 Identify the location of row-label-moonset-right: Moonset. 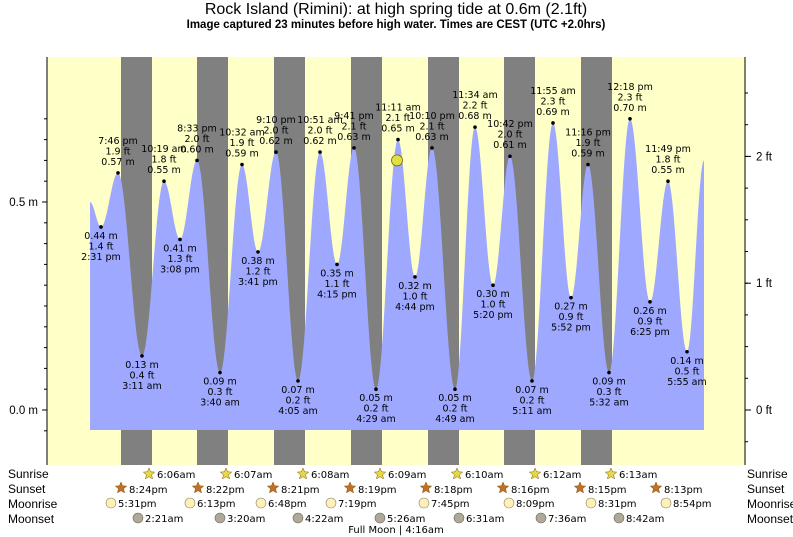
(770, 519).